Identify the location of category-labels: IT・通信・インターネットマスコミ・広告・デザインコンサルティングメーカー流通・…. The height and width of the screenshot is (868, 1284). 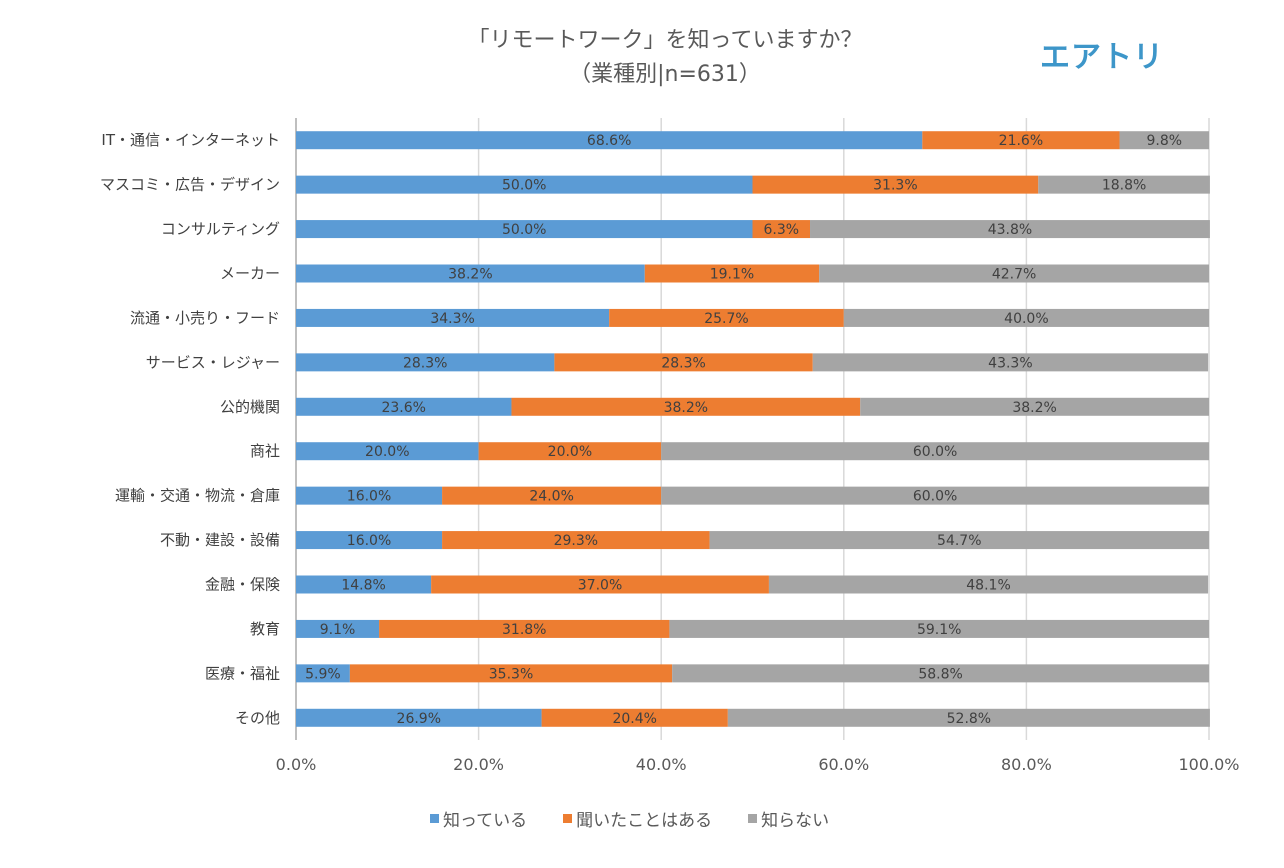
(190, 429).